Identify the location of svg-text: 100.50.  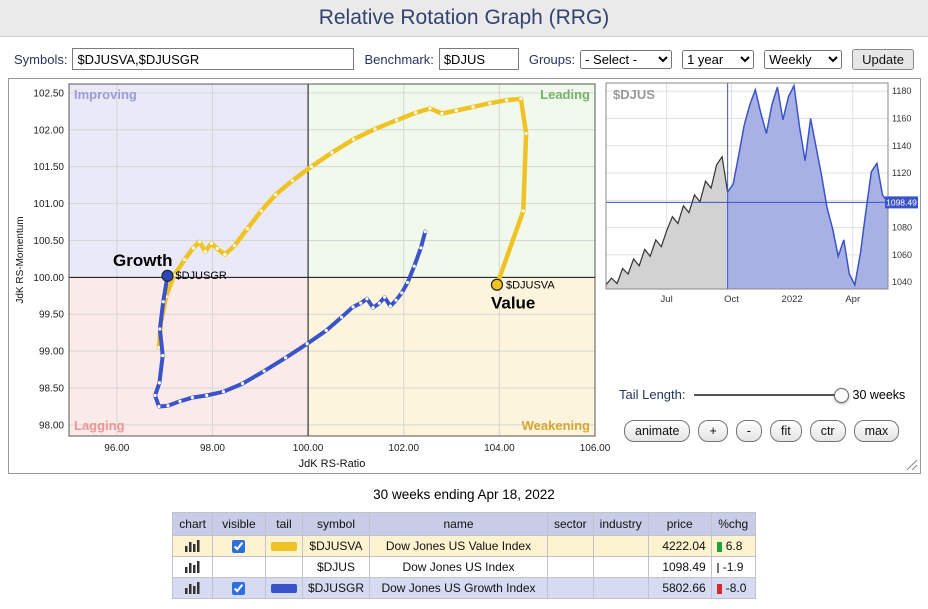
(48, 241).